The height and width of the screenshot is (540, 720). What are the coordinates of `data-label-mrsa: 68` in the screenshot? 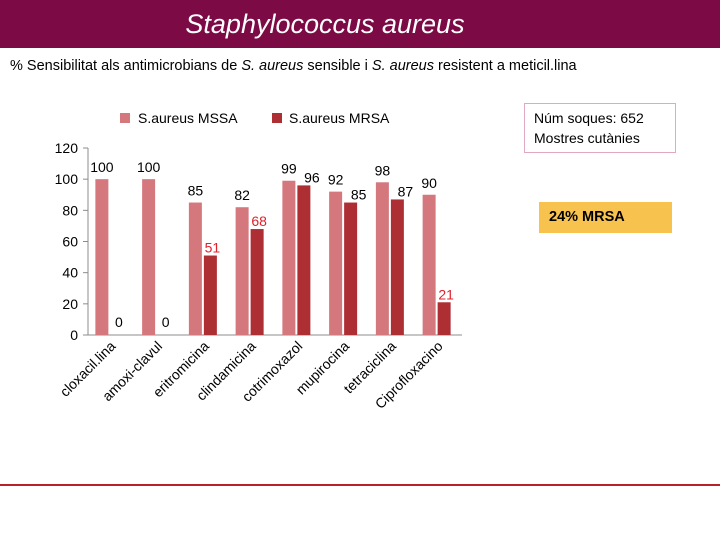 It's located at (259, 221).